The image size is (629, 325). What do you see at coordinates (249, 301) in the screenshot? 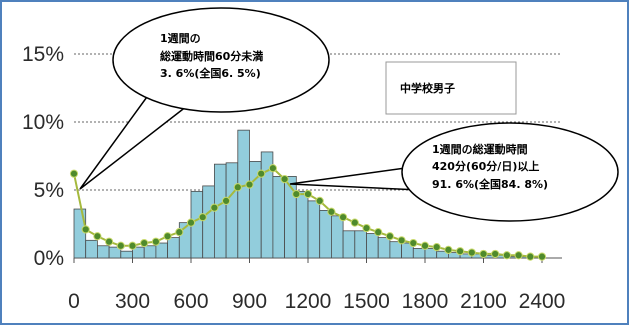
I see `x-tick-label: 900` at bounding box center [249, 301].